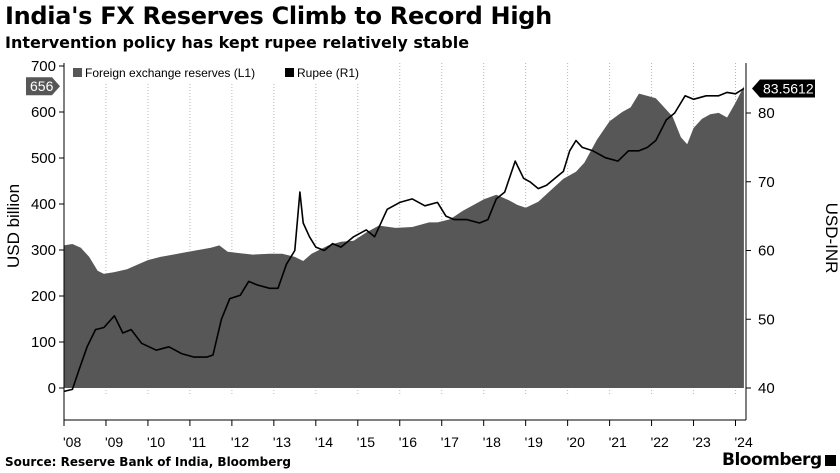 This screenshot has height=473, width=840. Describe the element at coordinates (766, 113) in the screenshot. I see `y2-tick-label: 80` at that location.